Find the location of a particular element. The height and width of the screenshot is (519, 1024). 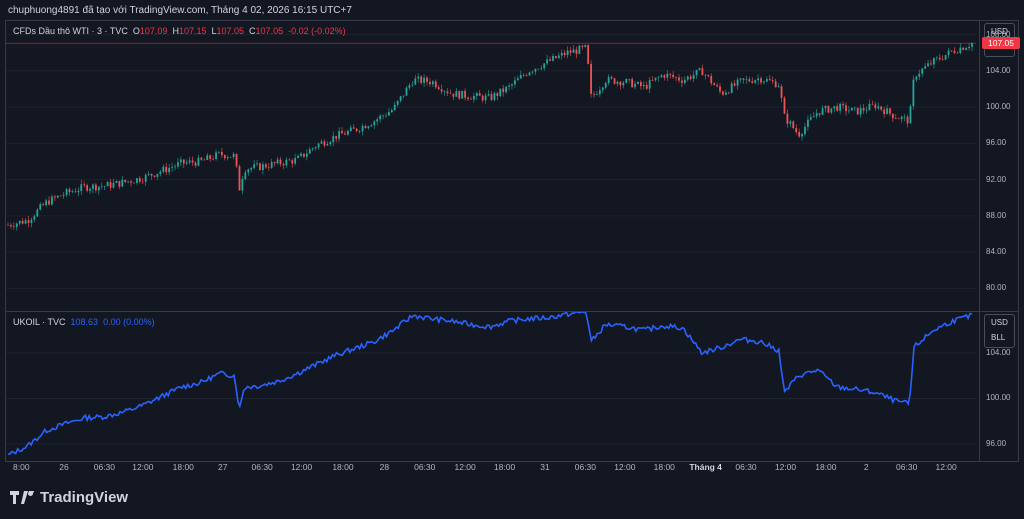

open-label: O is located at coordinates (136, 31).